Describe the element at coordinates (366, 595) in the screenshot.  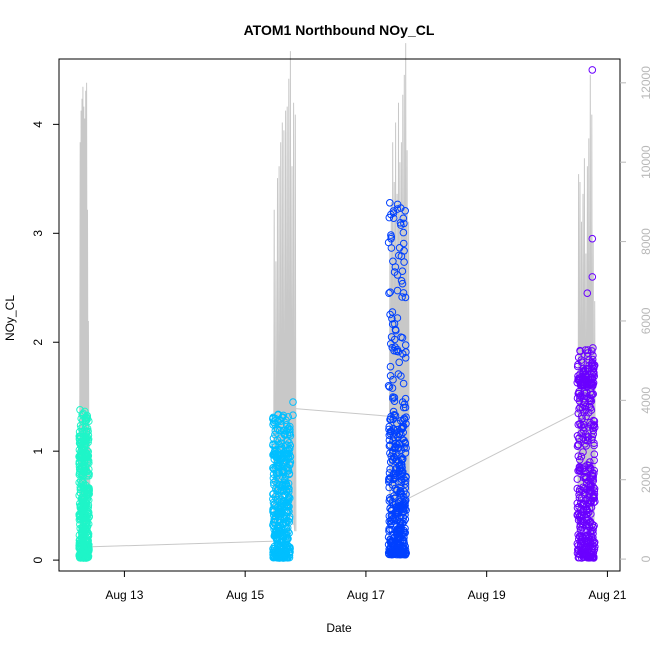
I see `x-tick-label: Aug 17` at that location.